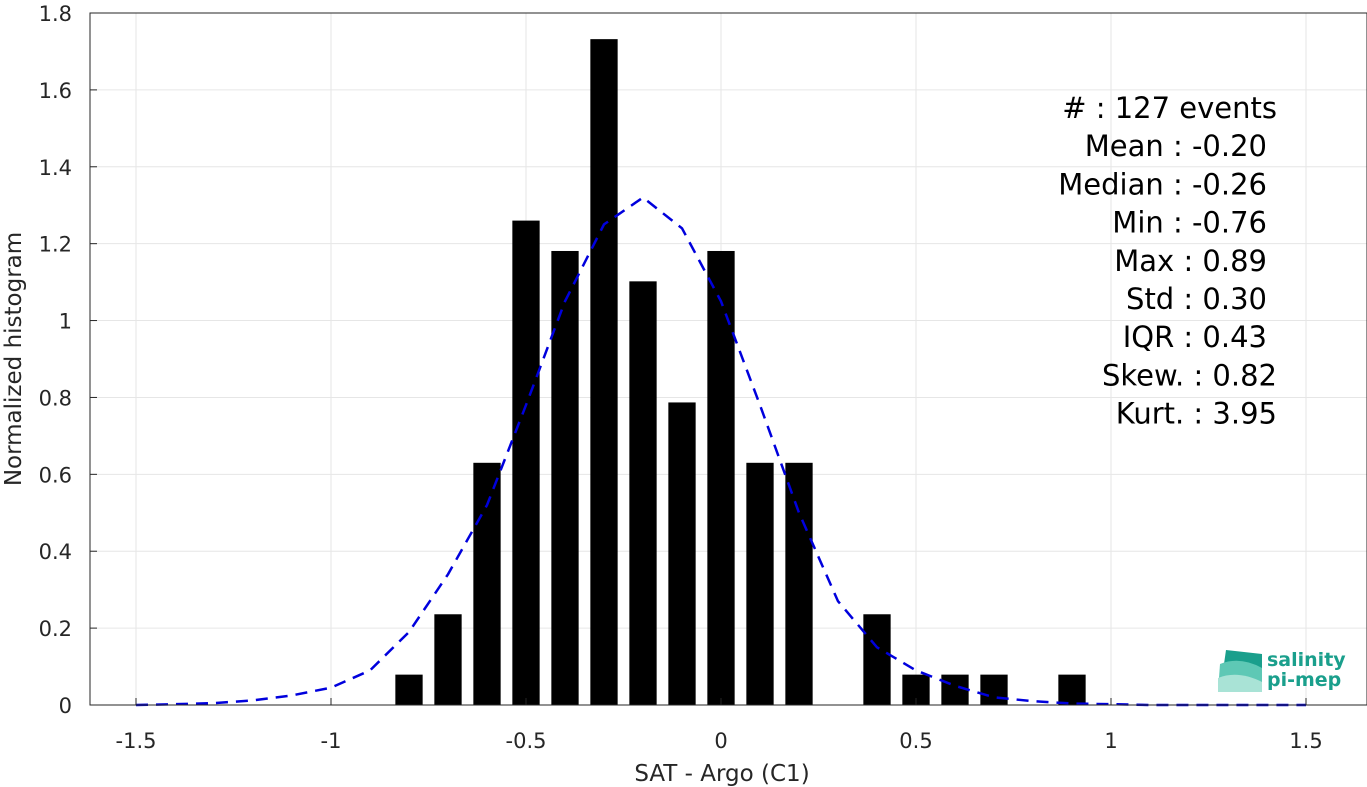 The image size is (1367, 787). What do you see at coordinates (55, 91) in the screenshot?
I see `y-tick-label: 1.6` at bounding box center [55, 91].